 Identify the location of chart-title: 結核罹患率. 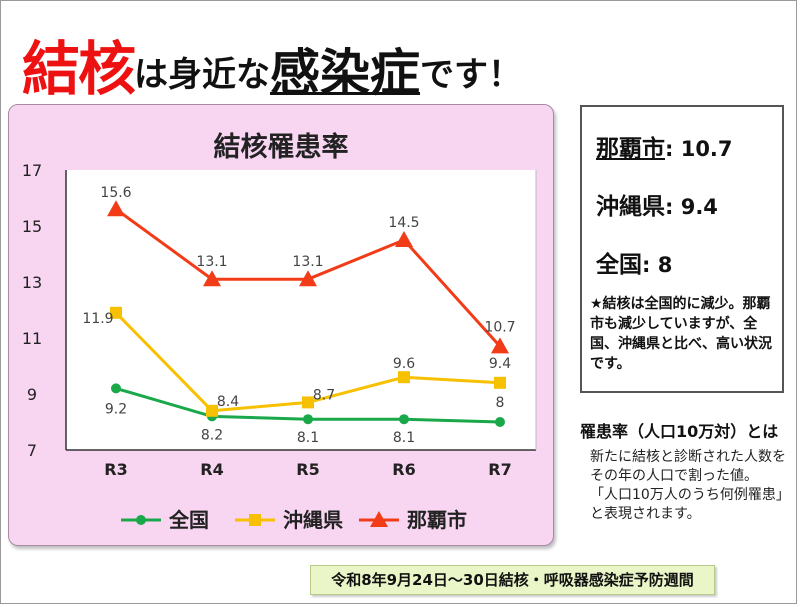
(281, 147).